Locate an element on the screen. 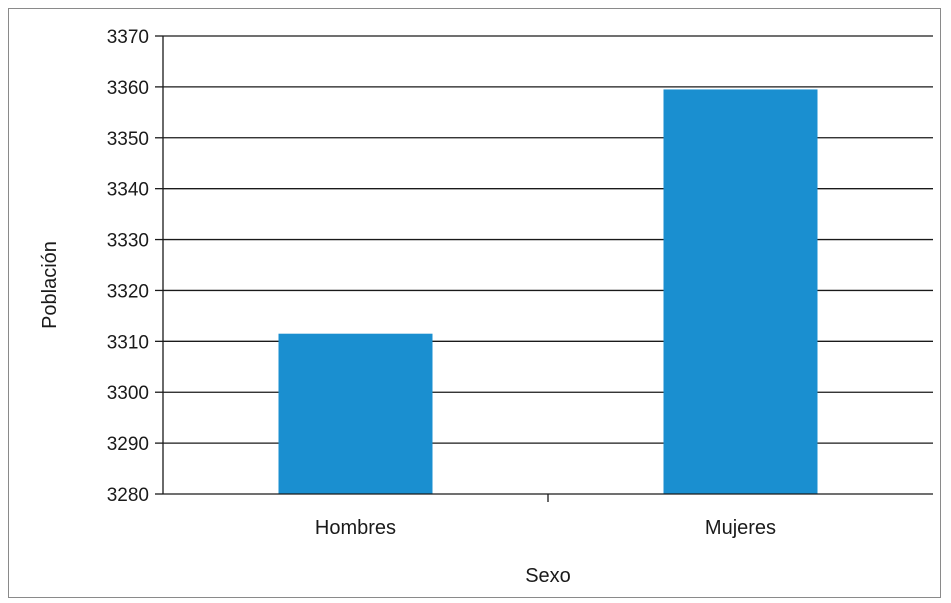 This screenshot has height=603, width=951. x-category-label: Hombres is located at coordinates (355, 528).